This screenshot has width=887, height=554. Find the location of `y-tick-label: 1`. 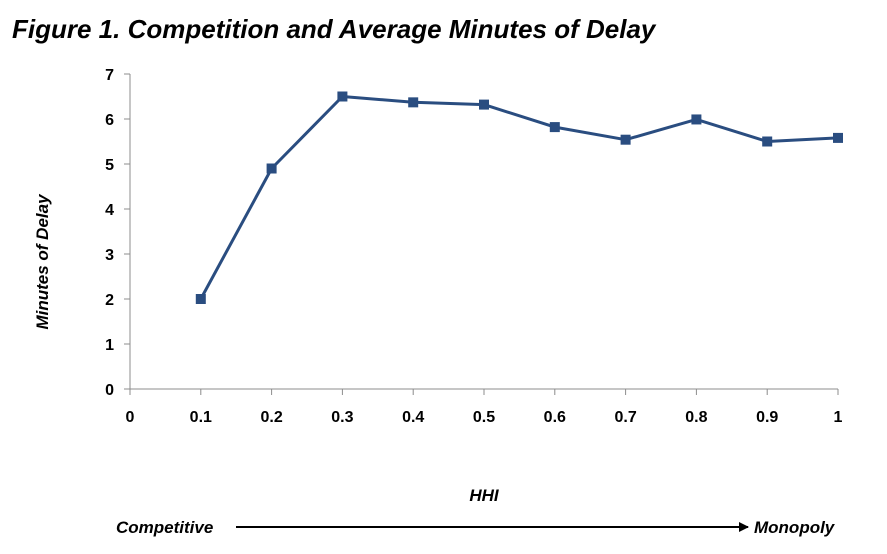

y-tick-label: 1 is located at coordinates (109, 345).